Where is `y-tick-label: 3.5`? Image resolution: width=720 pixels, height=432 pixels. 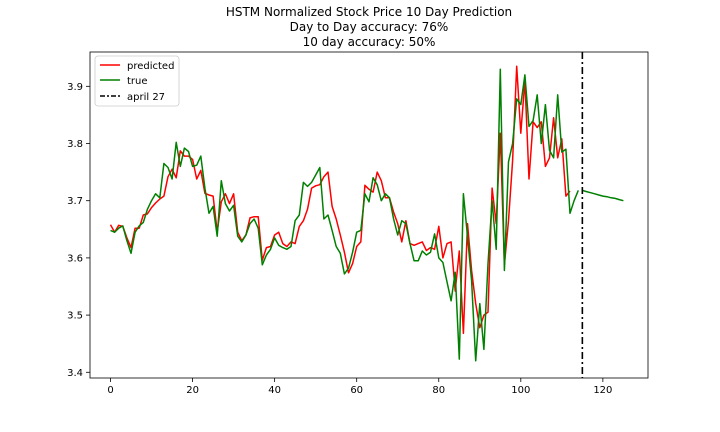
y-tick-label: 3.5 is located at coordinates (75, 316).